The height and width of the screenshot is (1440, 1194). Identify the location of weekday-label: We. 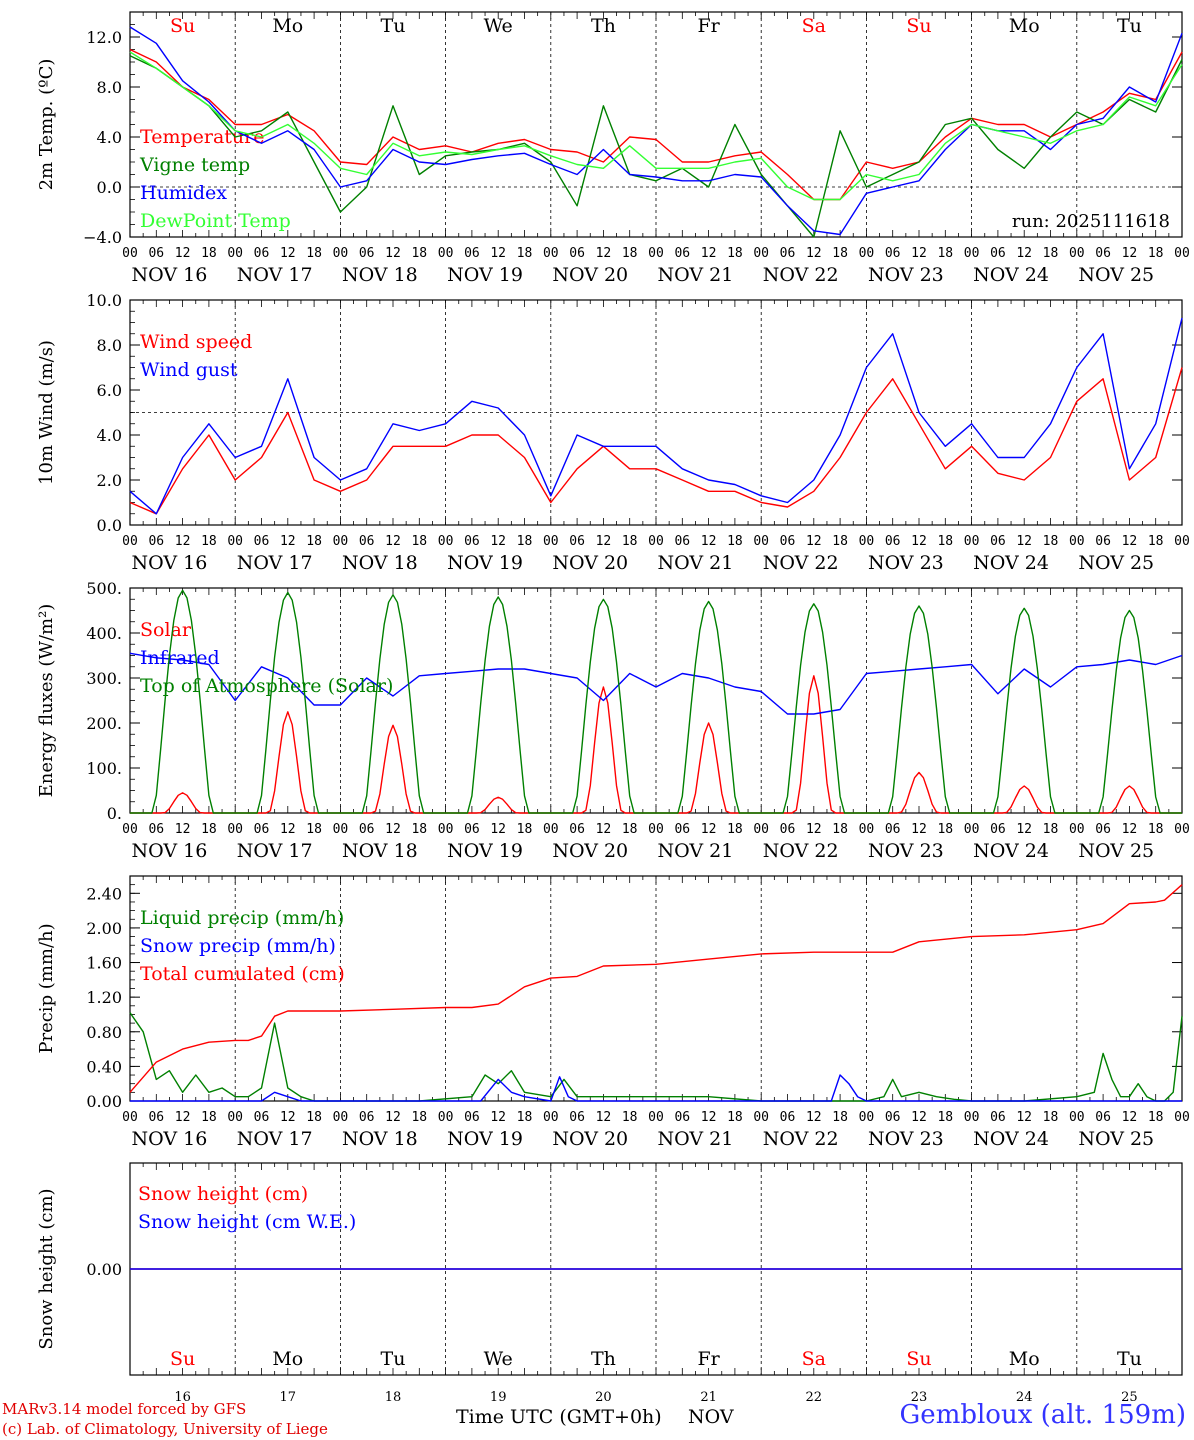
(498, 1359).